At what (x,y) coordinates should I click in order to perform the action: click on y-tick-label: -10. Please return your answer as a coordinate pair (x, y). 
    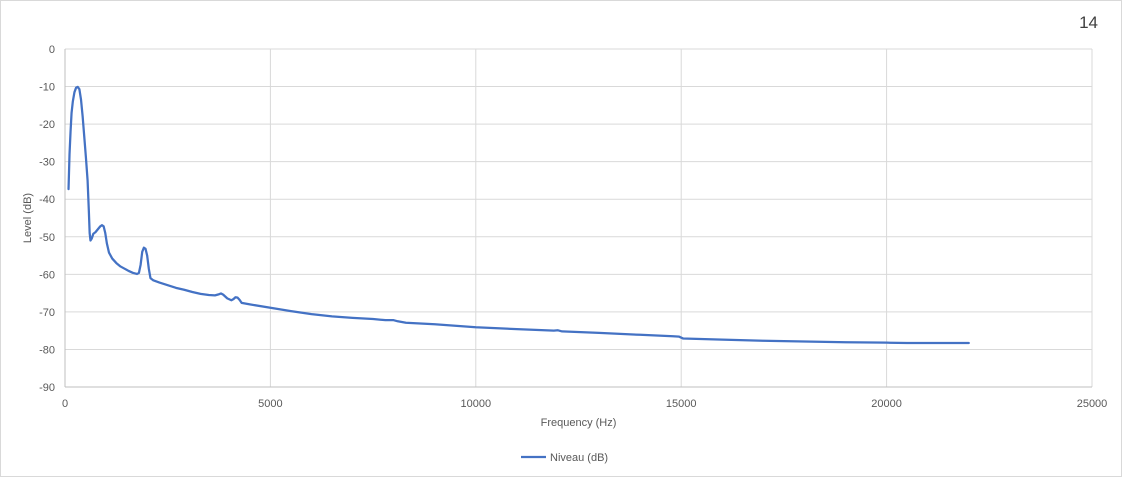
    Looking at the image, I should click on (47, 88).